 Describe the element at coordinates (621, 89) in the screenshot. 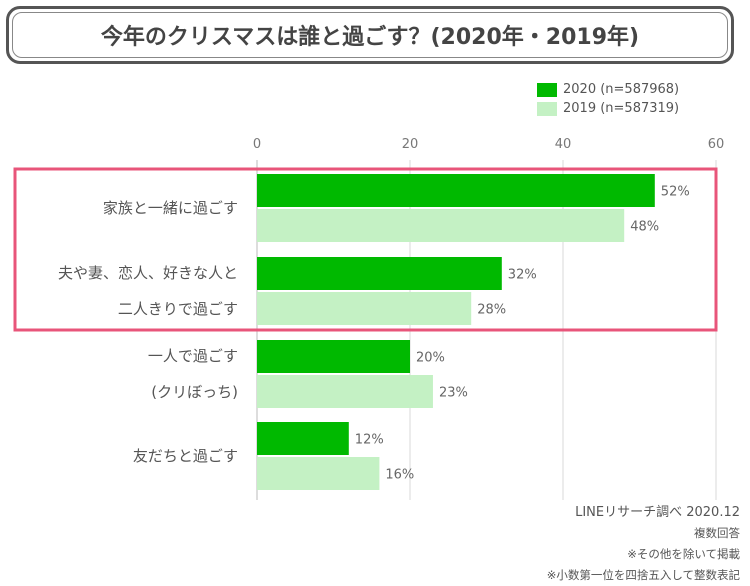

I see `legend-label-2020: 2020 (n=587968)` at that location.